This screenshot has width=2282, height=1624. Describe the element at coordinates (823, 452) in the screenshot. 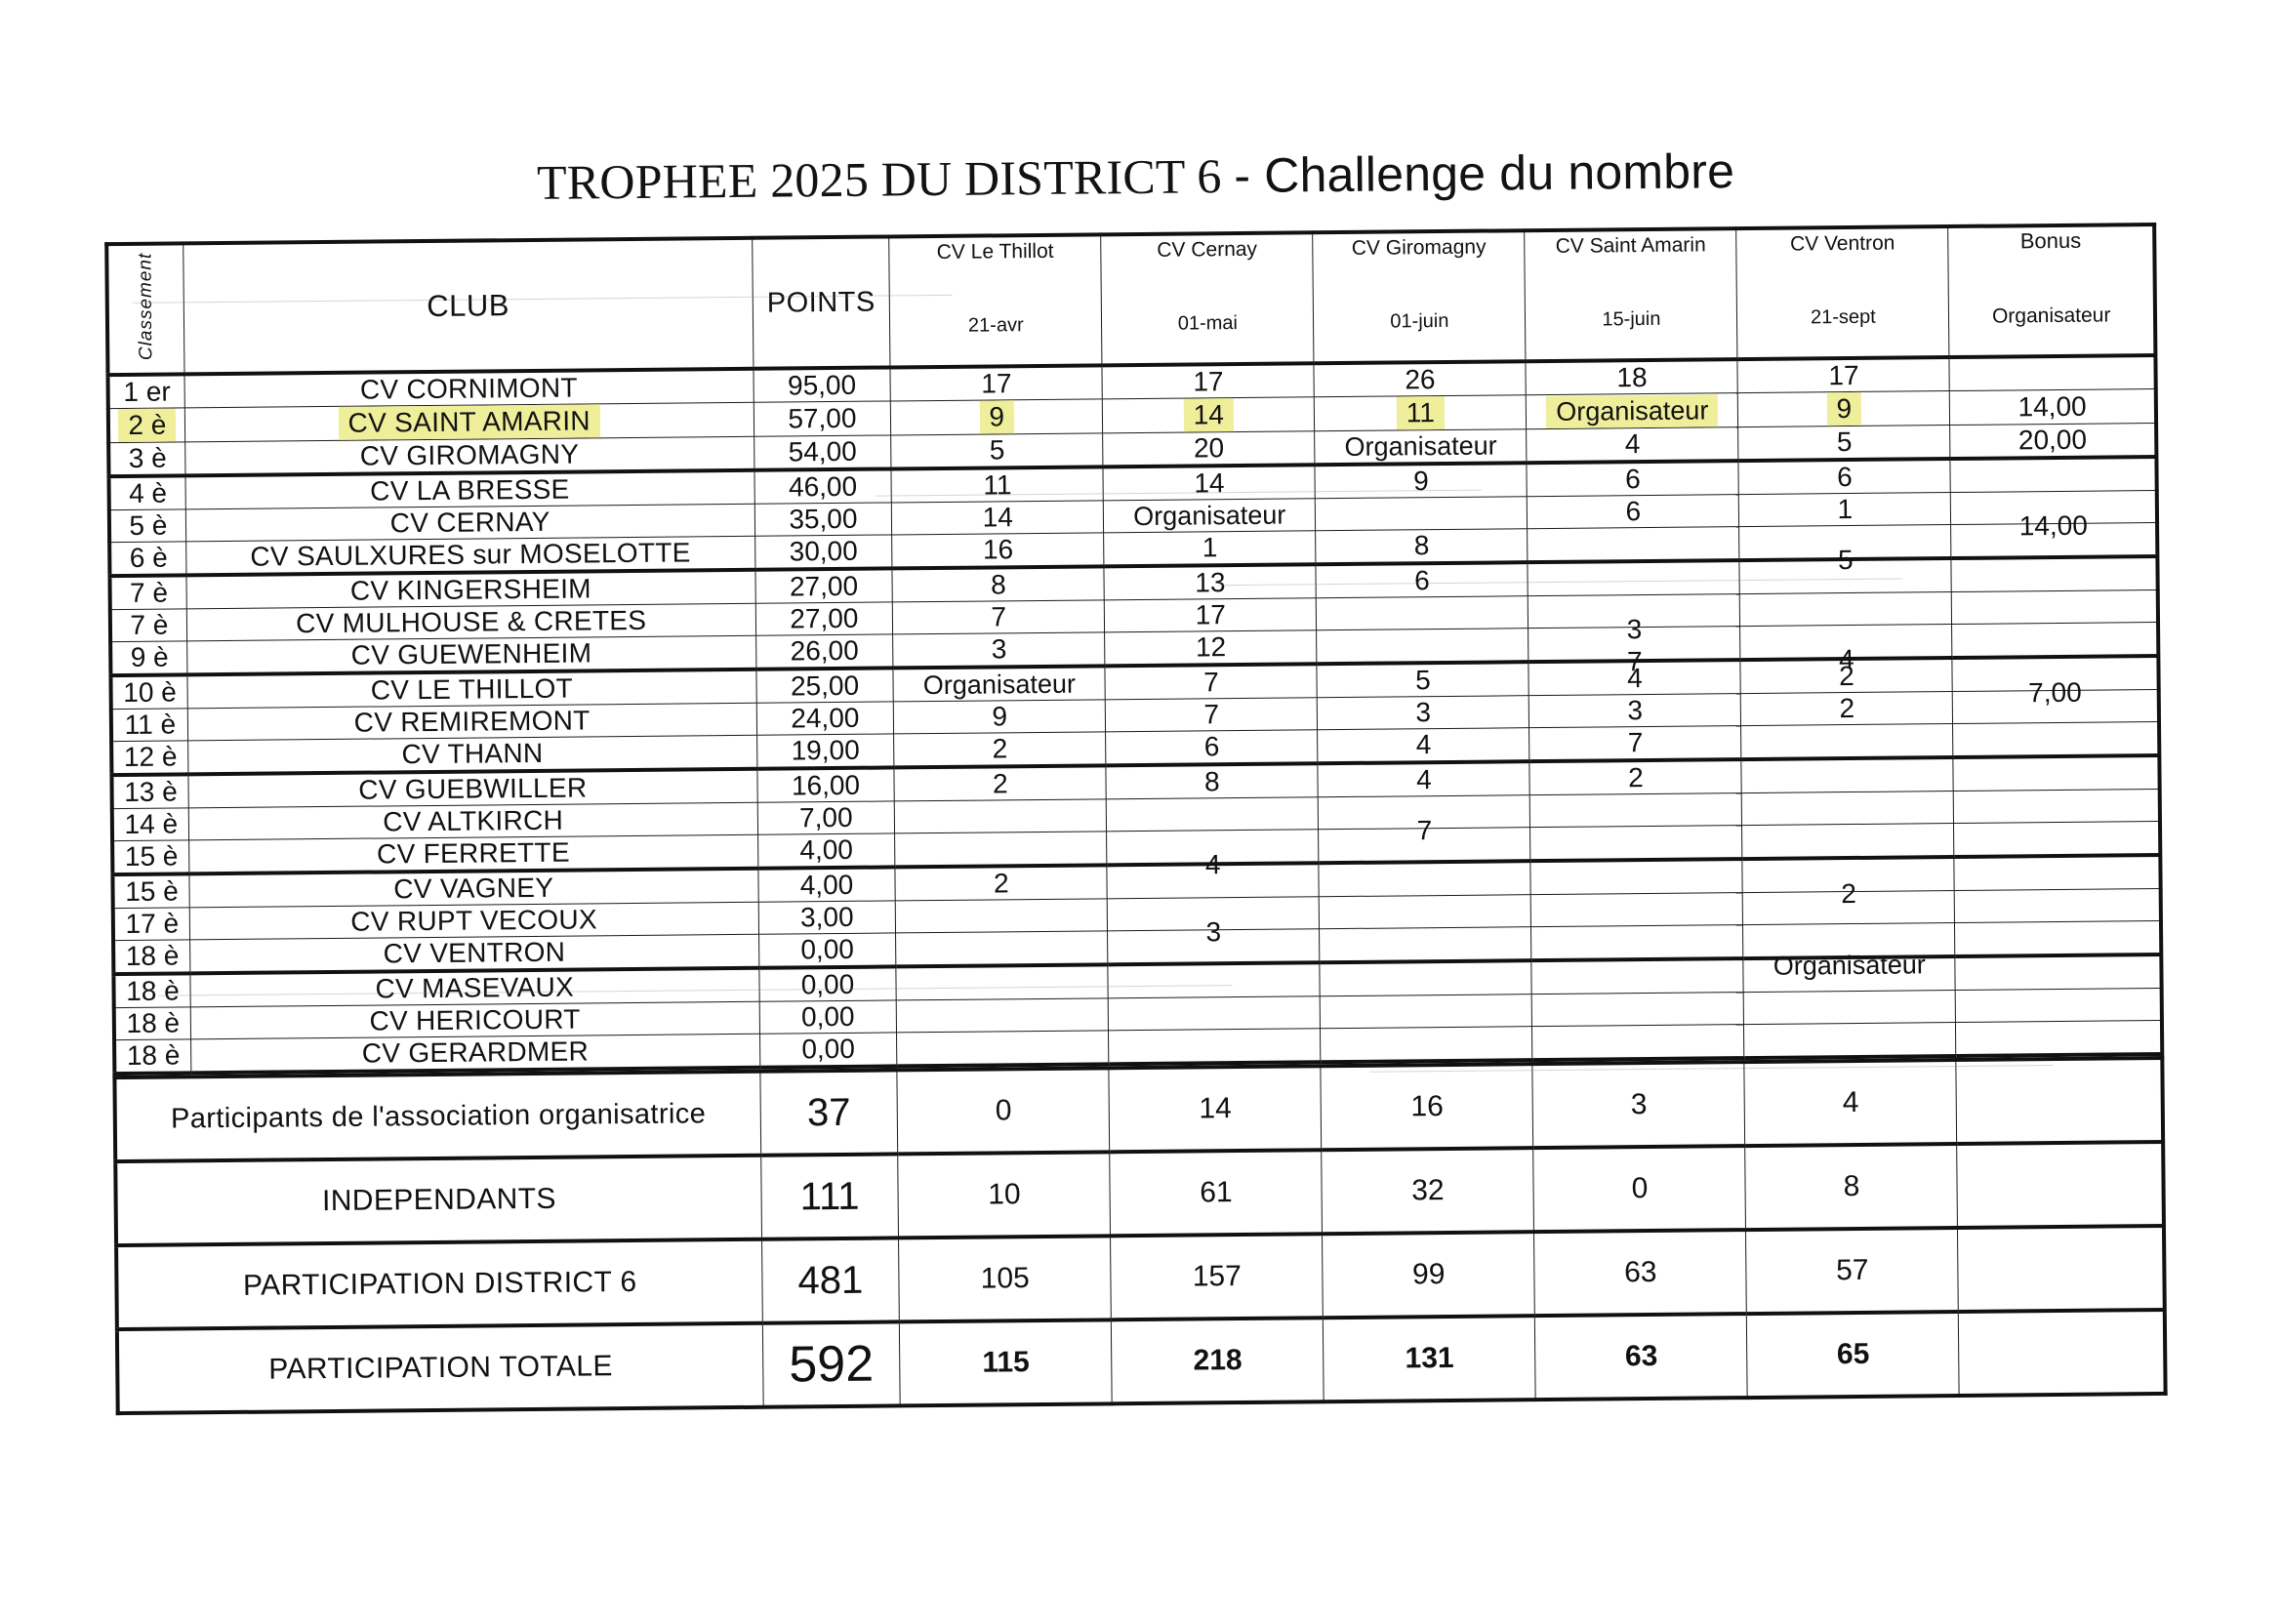

I see `cell-points-2: 54,00` at that location.